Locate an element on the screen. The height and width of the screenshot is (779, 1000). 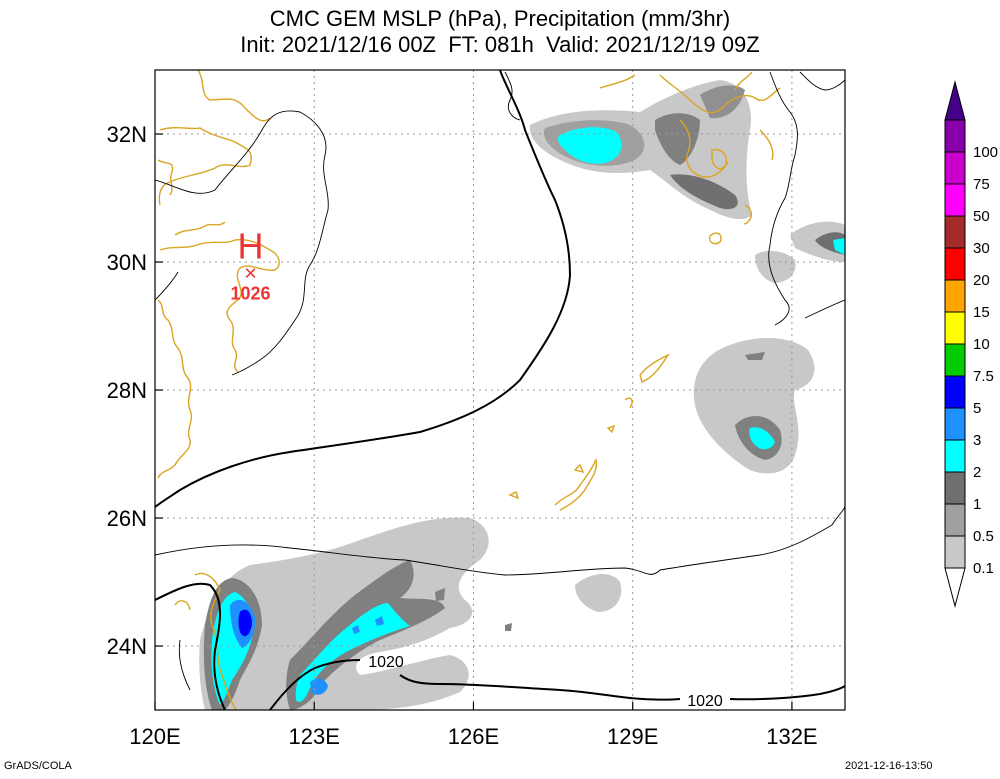
x-tick-label: 123E is located at coordinates (314, 736).